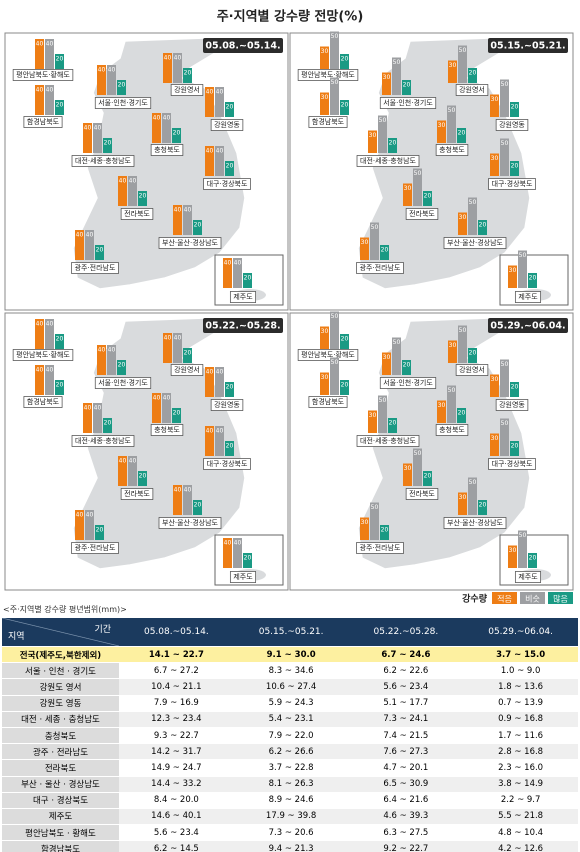  Describe the element at coordinates (176, 736) in the screenshot. I see `table-cell: 9.3 ~ 22.7` at that location.